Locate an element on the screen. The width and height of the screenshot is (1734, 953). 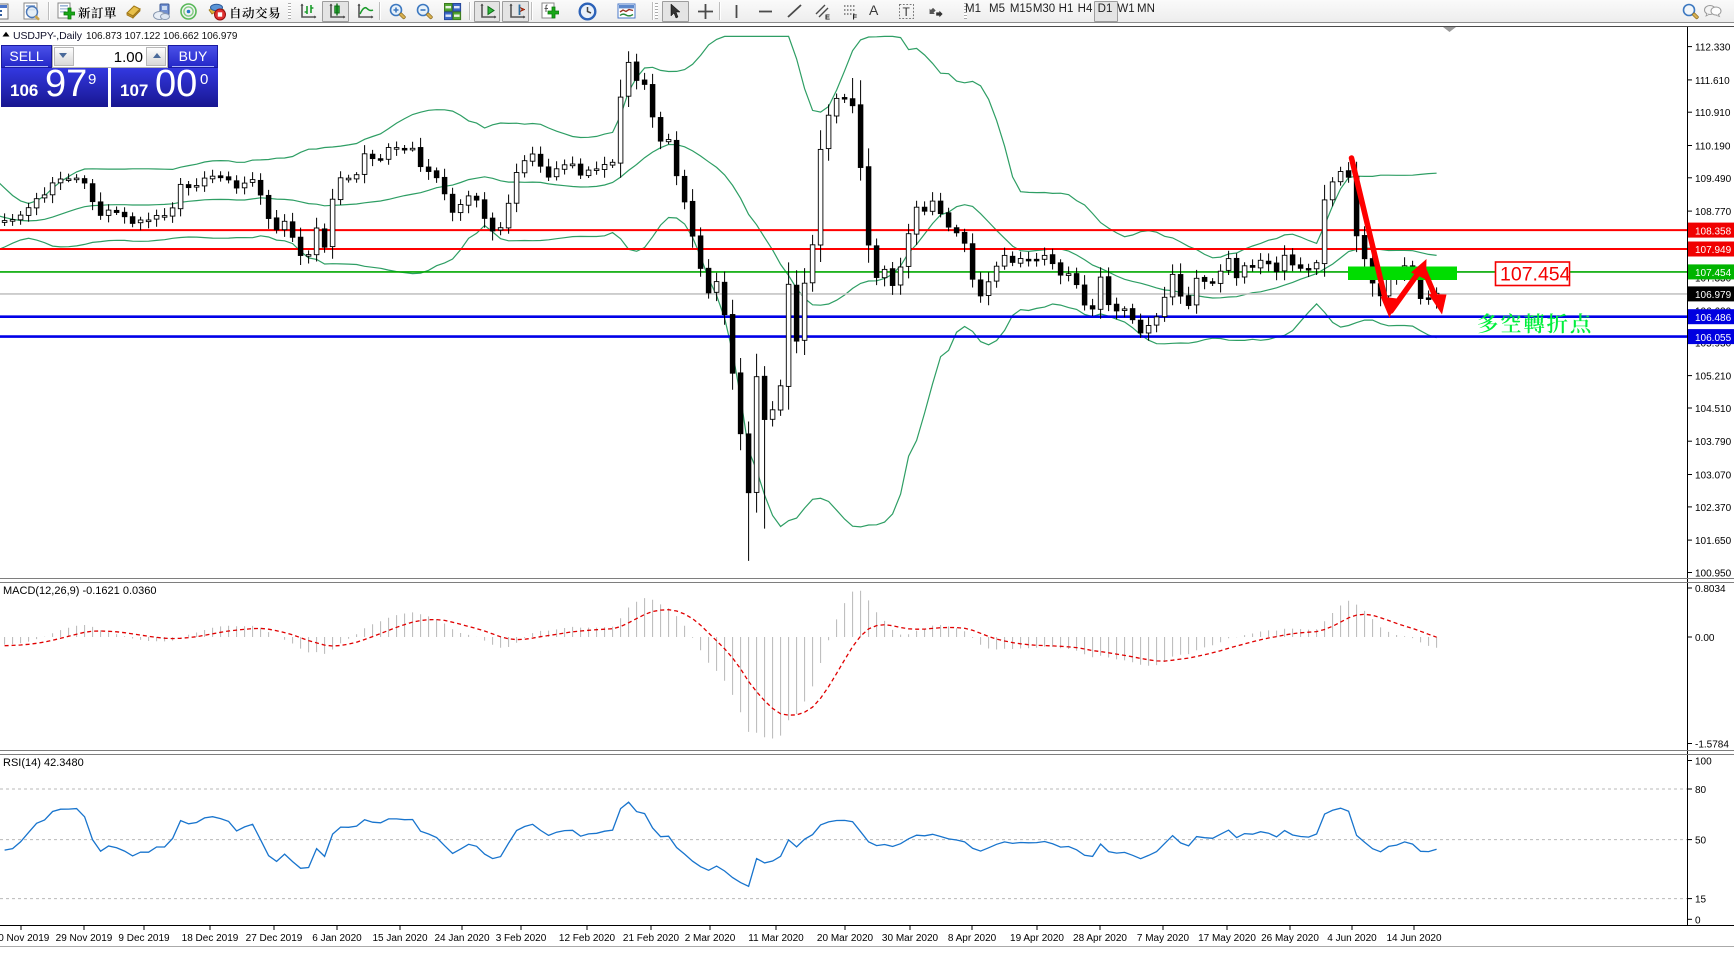
svg-text: E is located at coordinates (827, 17).